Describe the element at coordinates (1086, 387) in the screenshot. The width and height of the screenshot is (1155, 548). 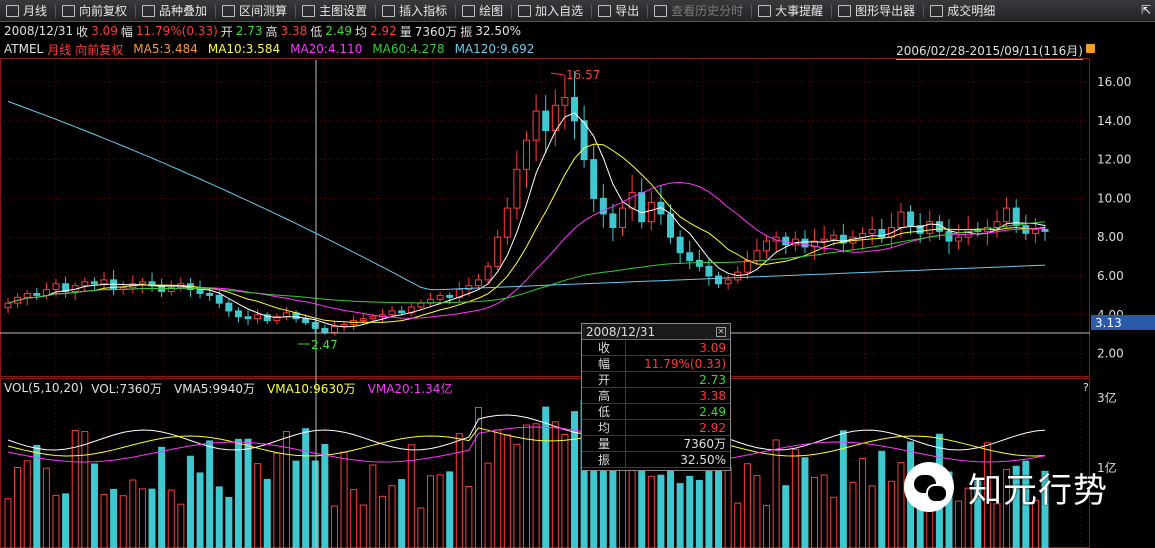
I see `vol-help-icon: ?` at that location.